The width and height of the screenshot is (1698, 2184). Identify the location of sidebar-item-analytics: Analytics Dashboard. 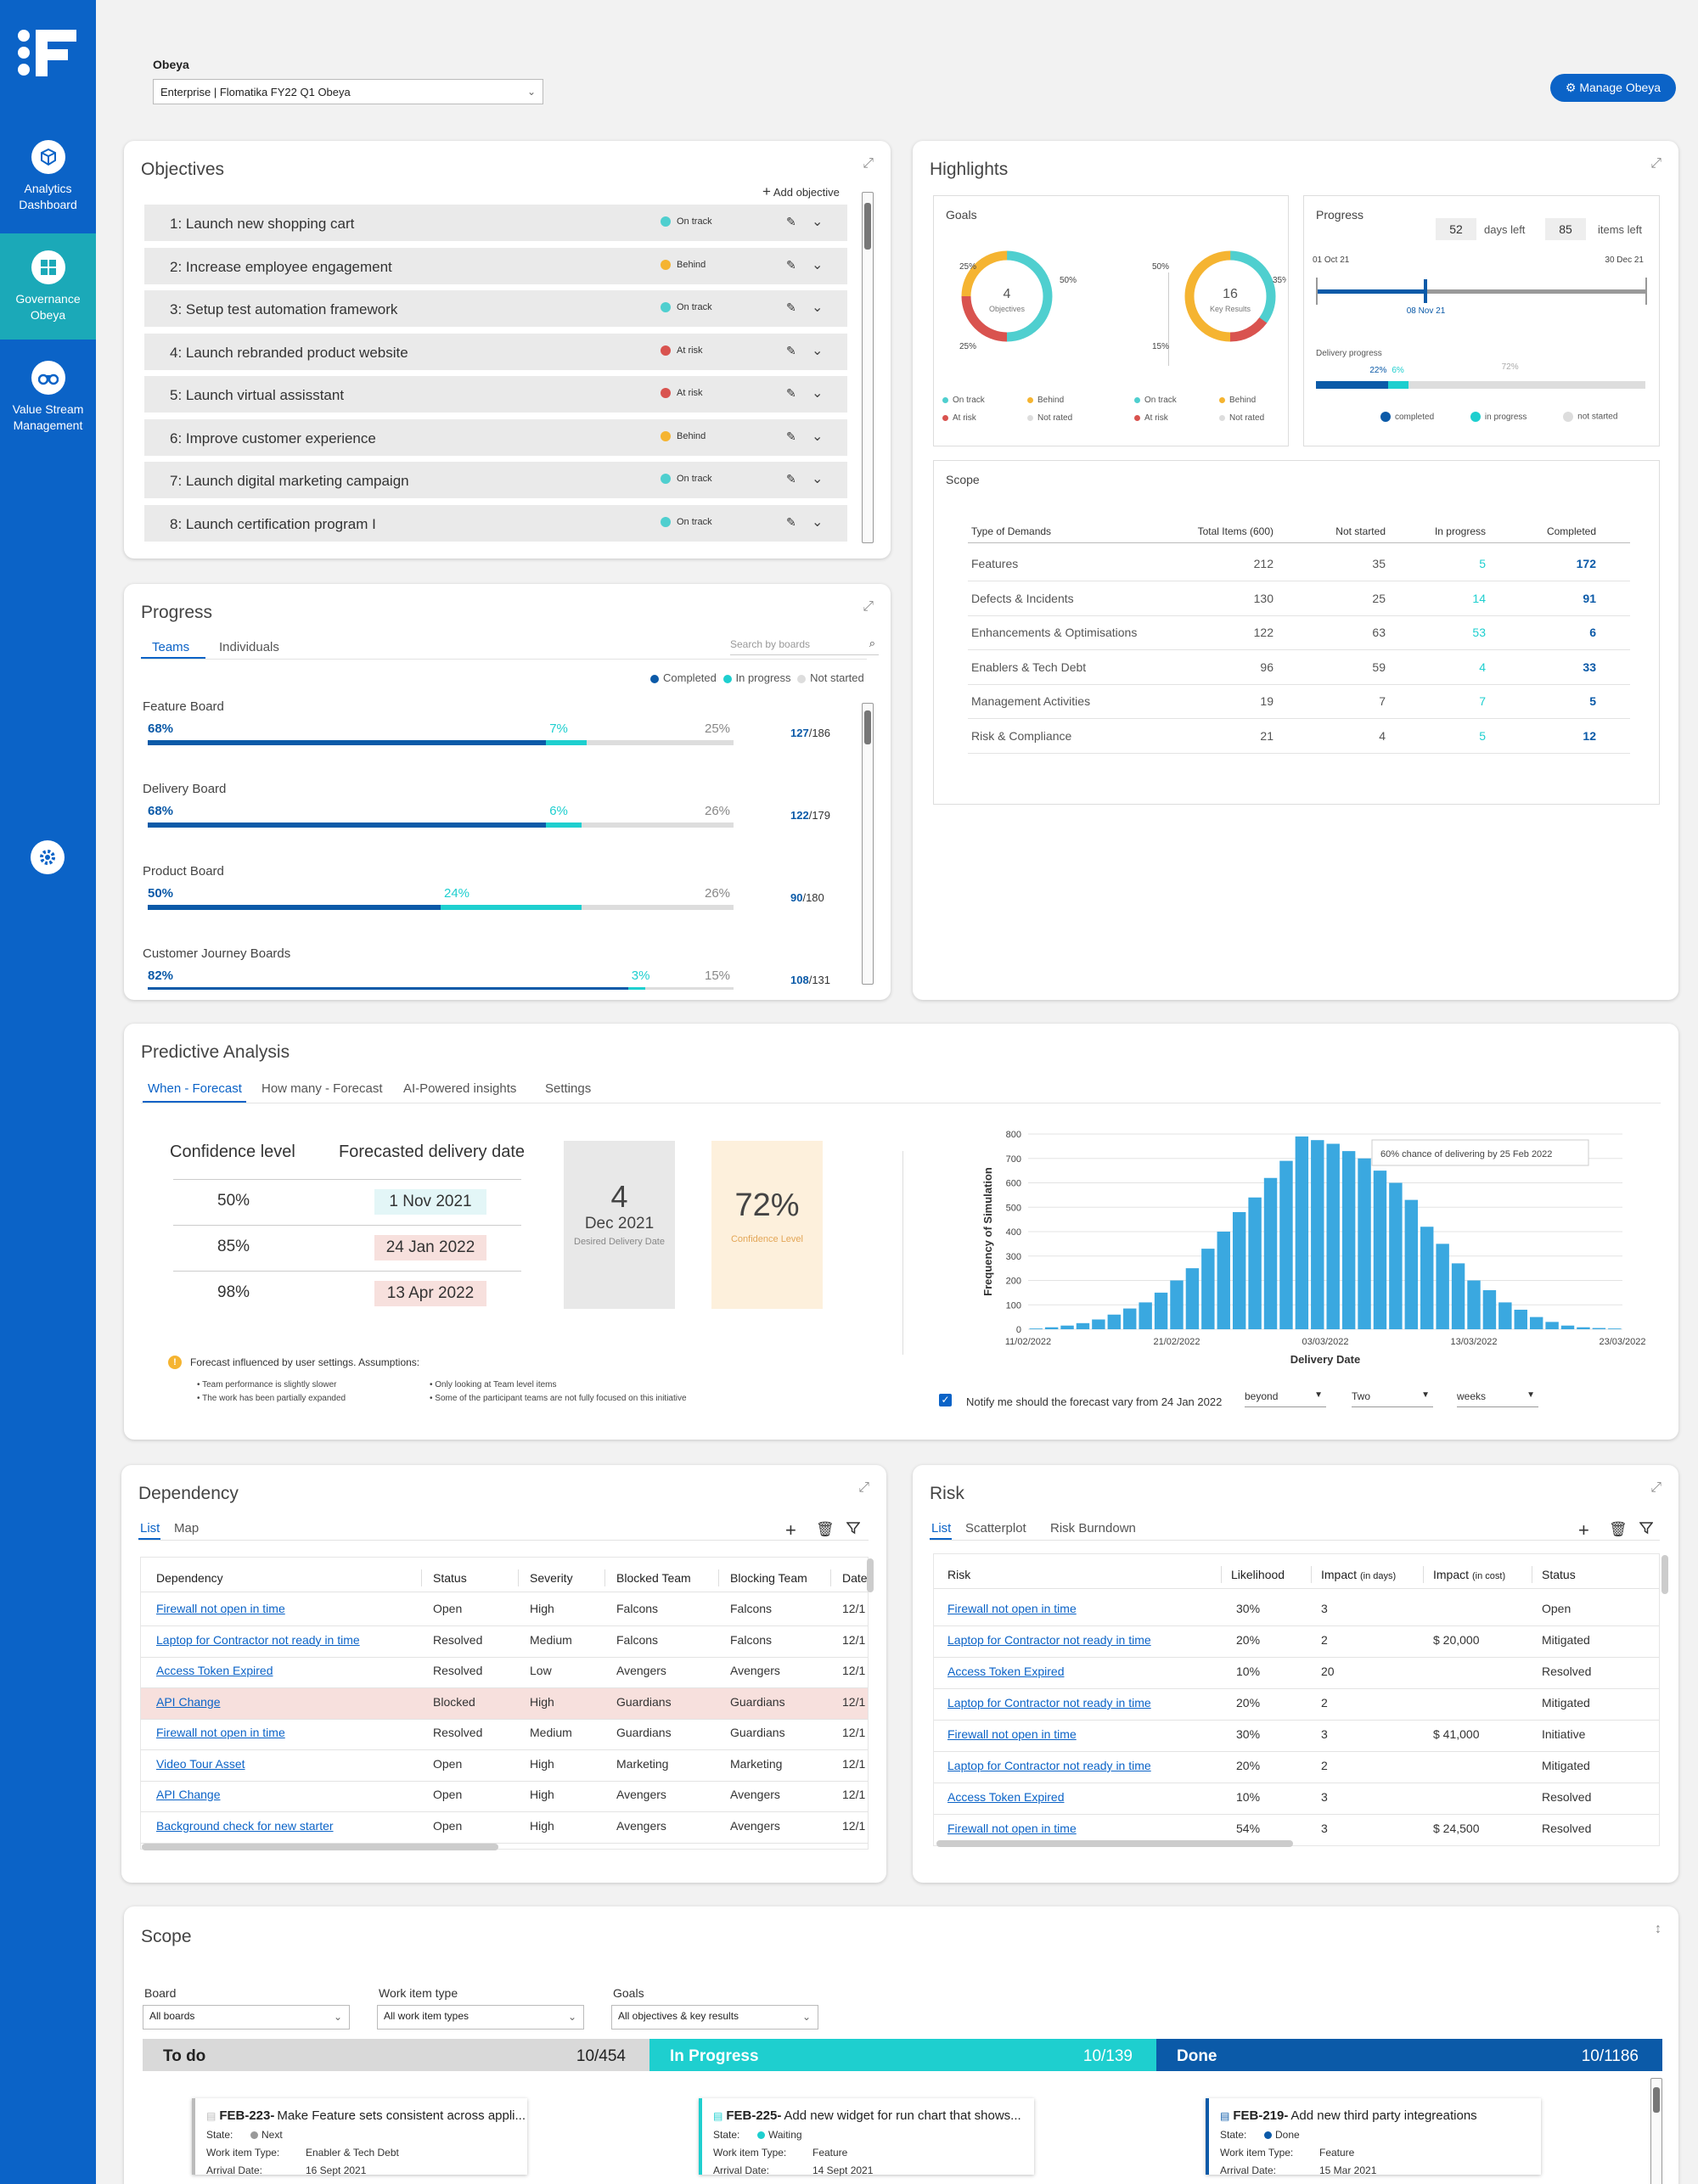
(48, 176).